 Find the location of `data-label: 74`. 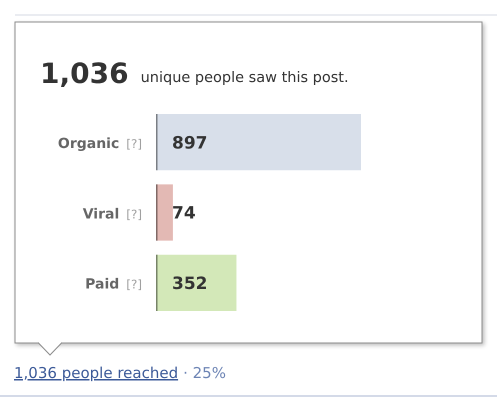

data-label: 74 is located at coordinates (184, 214).